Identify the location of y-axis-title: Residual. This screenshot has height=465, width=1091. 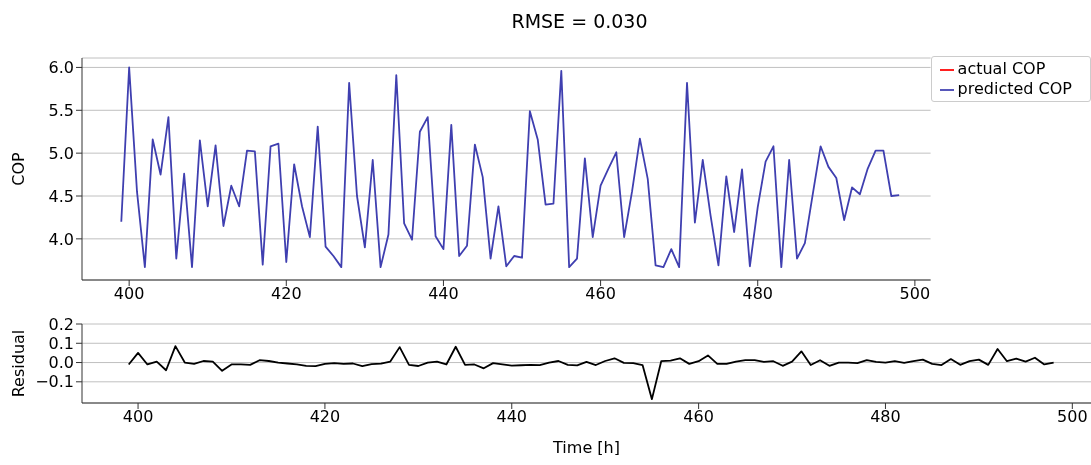
(18, 363).